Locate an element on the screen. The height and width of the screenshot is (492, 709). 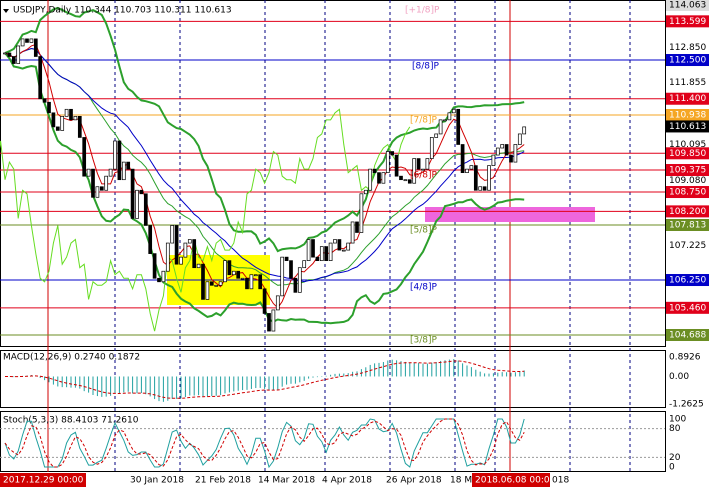
level-label: 108.750 is located at coordinates (687, 193).